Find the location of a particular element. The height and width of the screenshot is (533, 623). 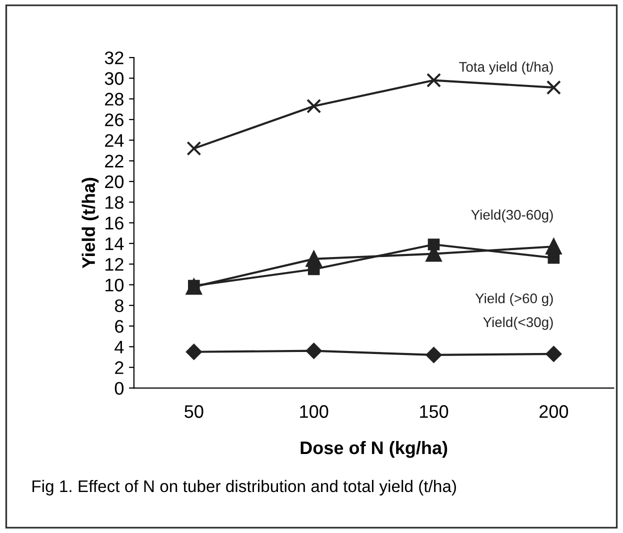

y-tick-label: 2 is located at coordinates (119, 367).